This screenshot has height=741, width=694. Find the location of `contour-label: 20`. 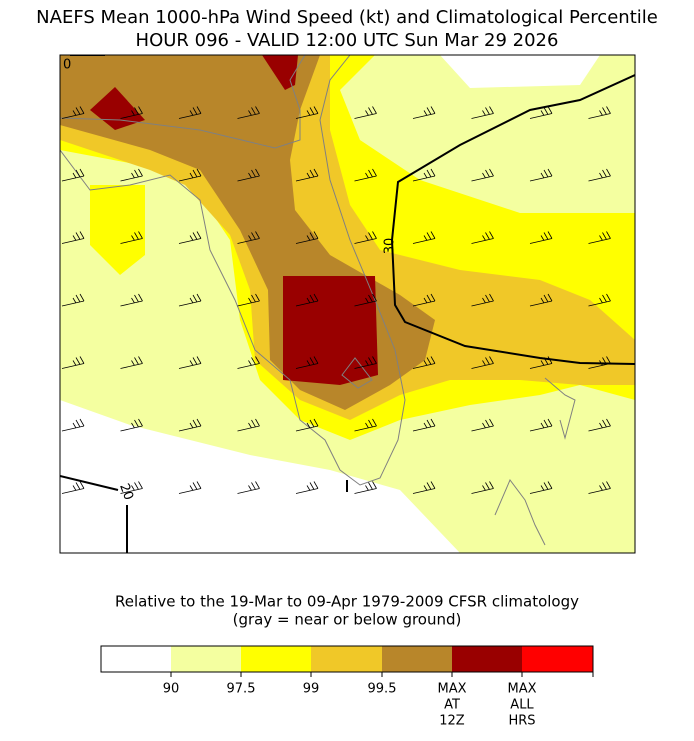

contour-label: 20 is located at coordinates (126, 492).